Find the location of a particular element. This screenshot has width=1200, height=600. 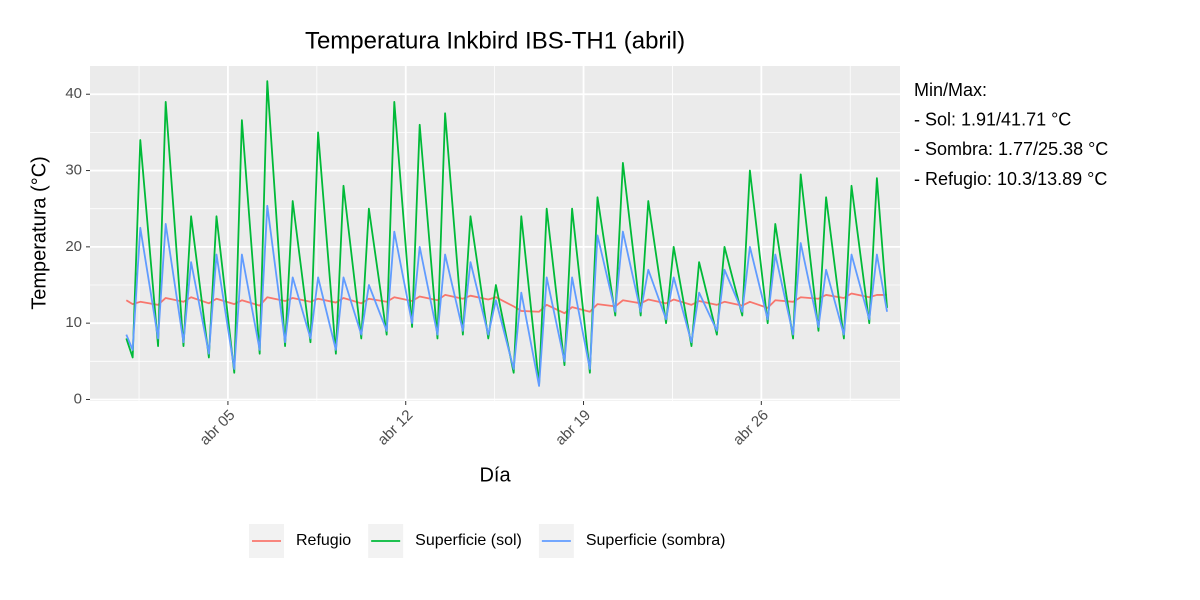

chart-title: Temperatura Inkbird IBS-TH1 (abril) is located at coordinates (495, 40).